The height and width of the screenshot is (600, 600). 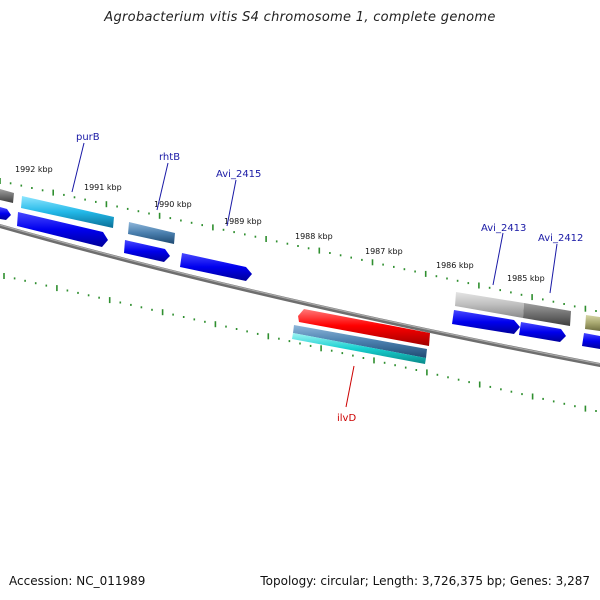 What do you see at coordinates (591, 341) in the screenshot?
I see `cds-arrow-right` at bounding box center [591, 341].